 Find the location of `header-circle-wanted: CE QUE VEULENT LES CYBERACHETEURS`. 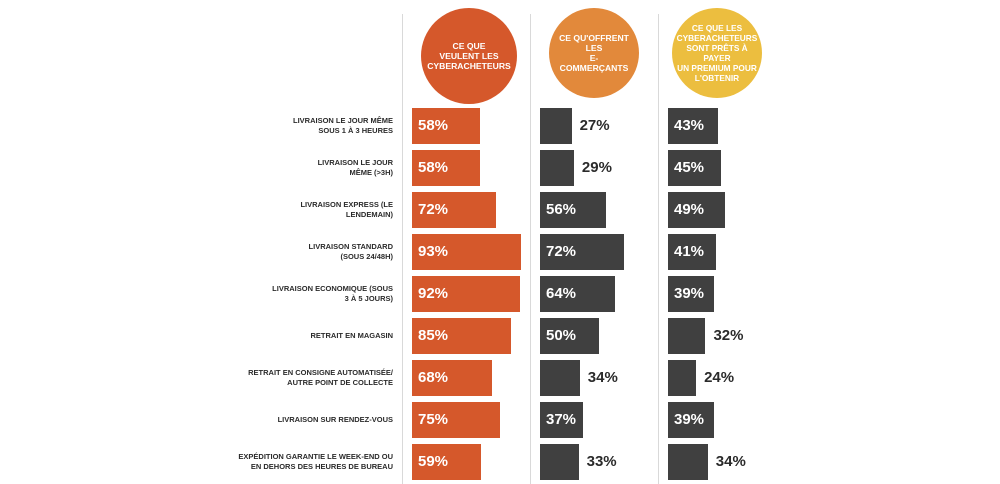

header-circle-wanted: CE QUE VEULENT LES CYBERACHETEURS is located at coordinates (469, 56).